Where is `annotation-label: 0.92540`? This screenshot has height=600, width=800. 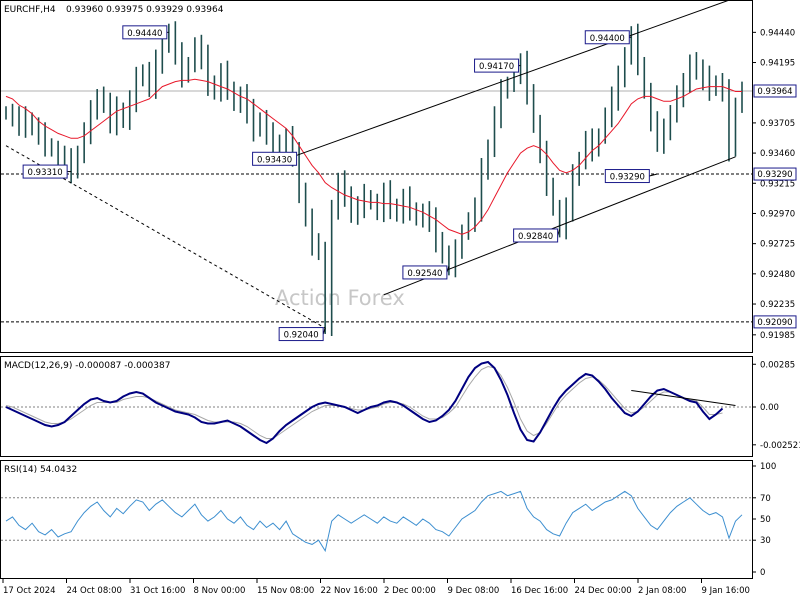 annotation-label: 0.92540 is located at coordinates (424, 274).